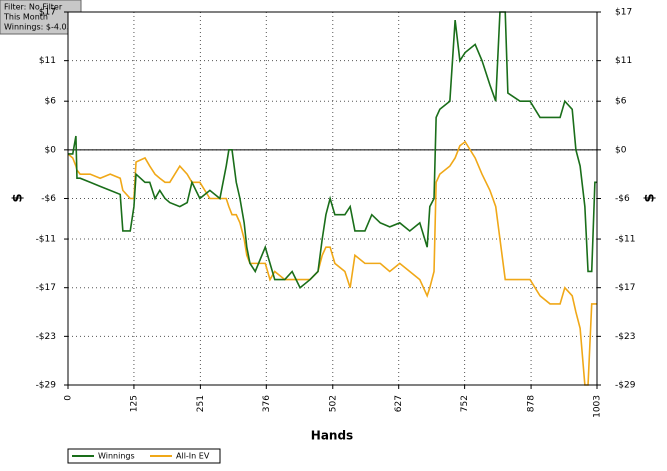  I want to click on x-tick-label: 627, so click(399, 403).